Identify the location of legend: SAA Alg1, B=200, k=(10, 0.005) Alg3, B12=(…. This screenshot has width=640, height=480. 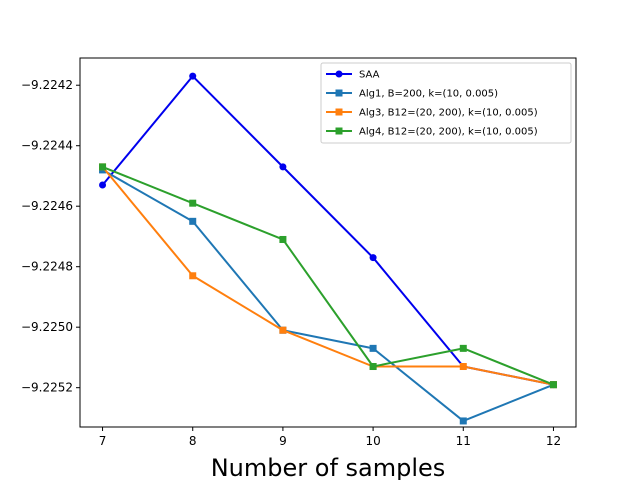
(446, 103).